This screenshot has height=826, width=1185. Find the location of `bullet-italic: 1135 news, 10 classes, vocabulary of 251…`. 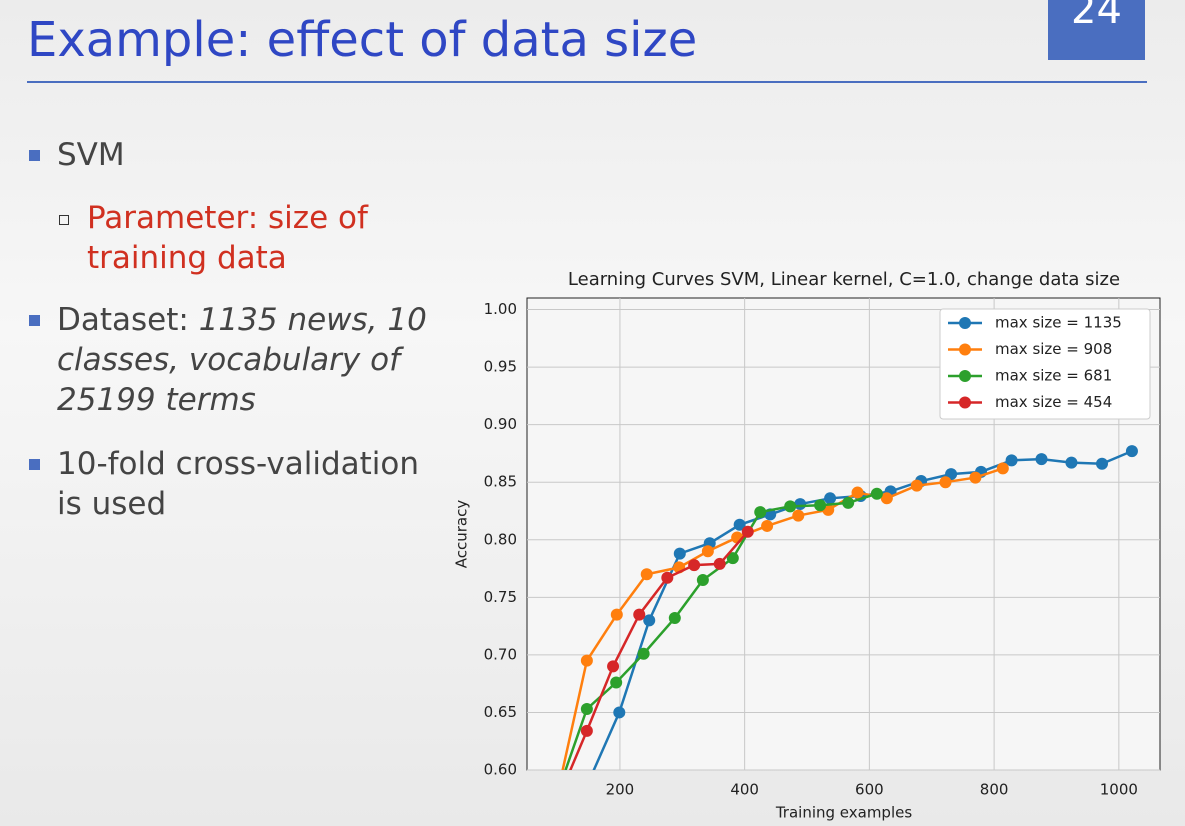

bullet-italic: 1135 news, 10 classes, vocabulary of 251… is located at coordinates (242, 360).